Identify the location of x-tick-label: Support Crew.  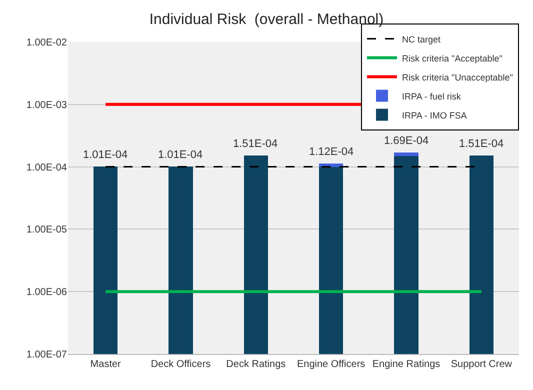
(481, 364).